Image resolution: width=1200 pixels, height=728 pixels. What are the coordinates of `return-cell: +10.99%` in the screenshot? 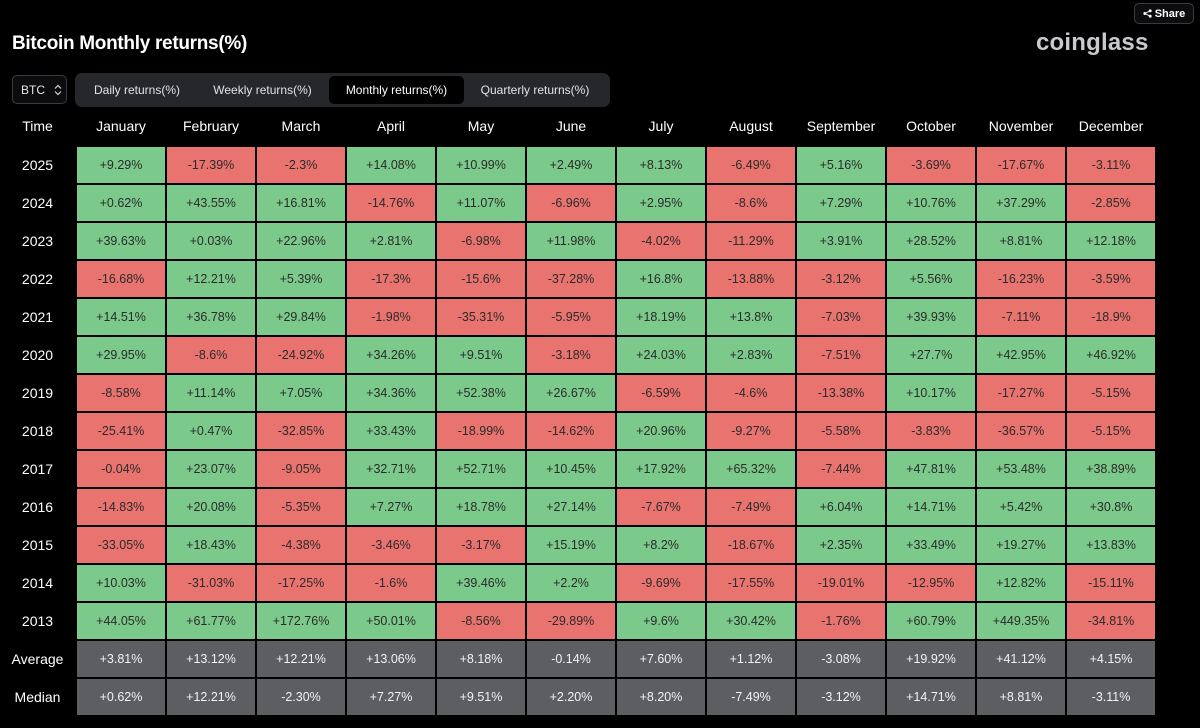 It's located at (481, 165).